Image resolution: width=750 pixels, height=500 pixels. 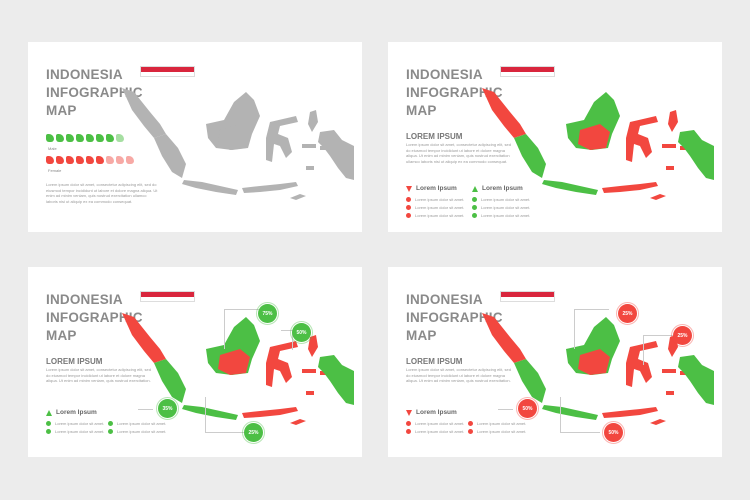 I want to click on percent-badge: 75%, so click(x=267, y=313).